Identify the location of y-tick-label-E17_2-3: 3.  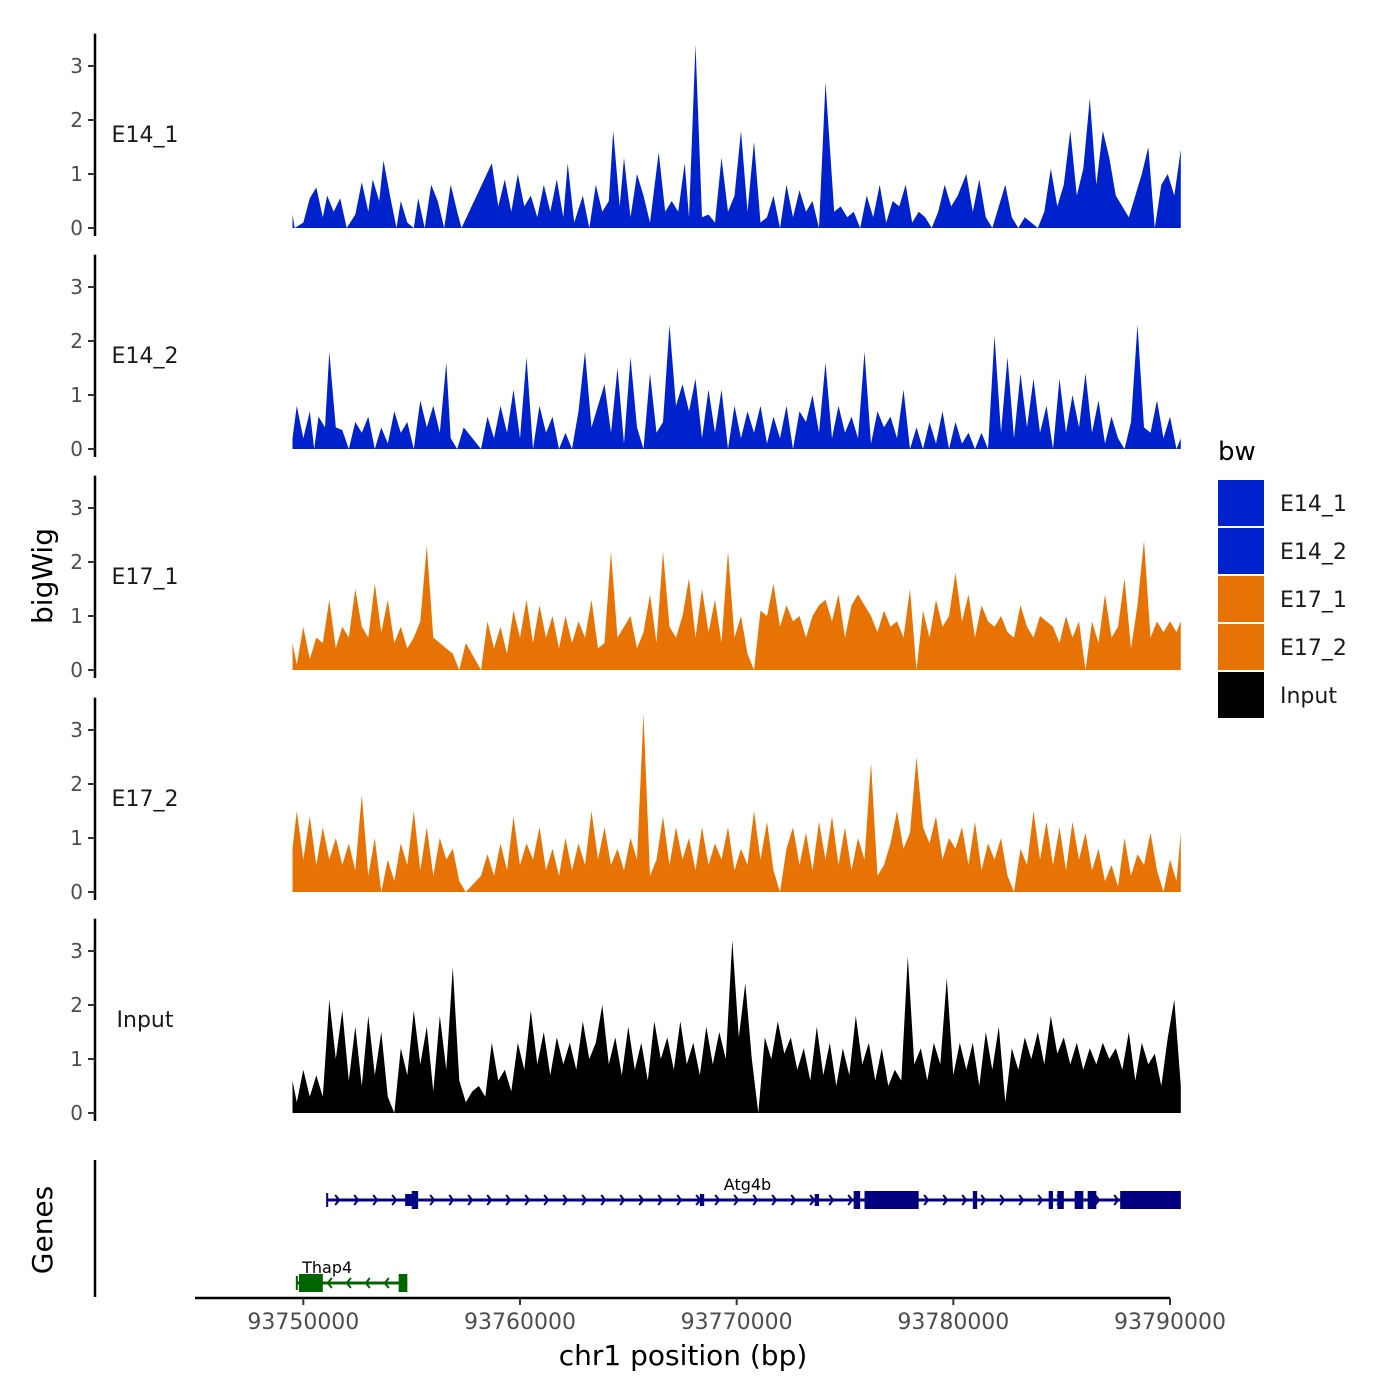
(76, 730).